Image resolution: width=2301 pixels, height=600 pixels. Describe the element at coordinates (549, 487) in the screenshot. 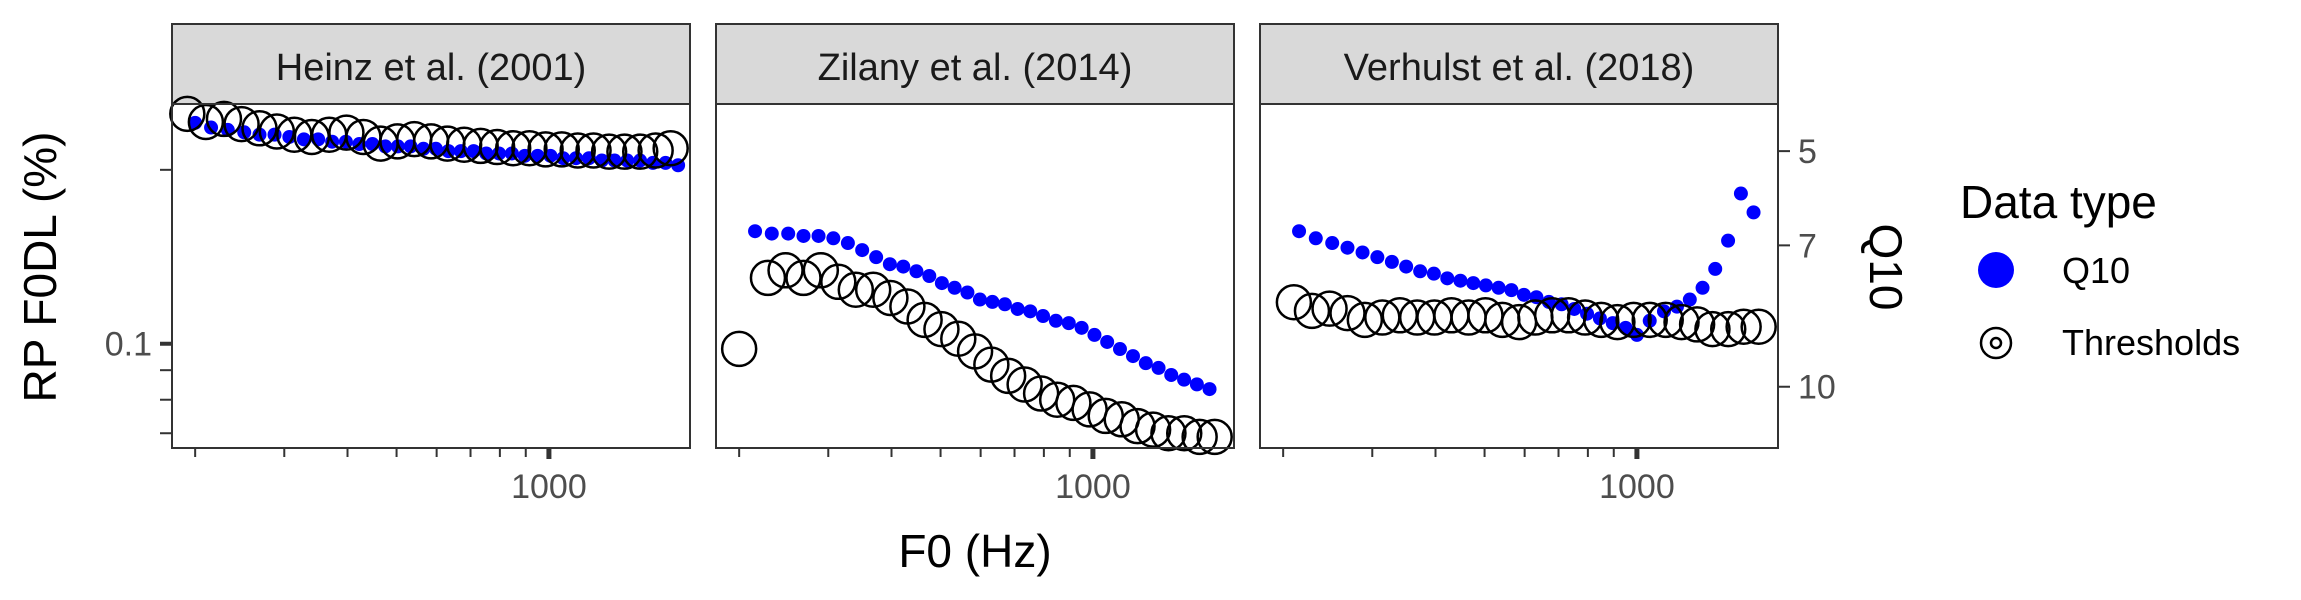

I see `x-tick-label: 1000` at that location.